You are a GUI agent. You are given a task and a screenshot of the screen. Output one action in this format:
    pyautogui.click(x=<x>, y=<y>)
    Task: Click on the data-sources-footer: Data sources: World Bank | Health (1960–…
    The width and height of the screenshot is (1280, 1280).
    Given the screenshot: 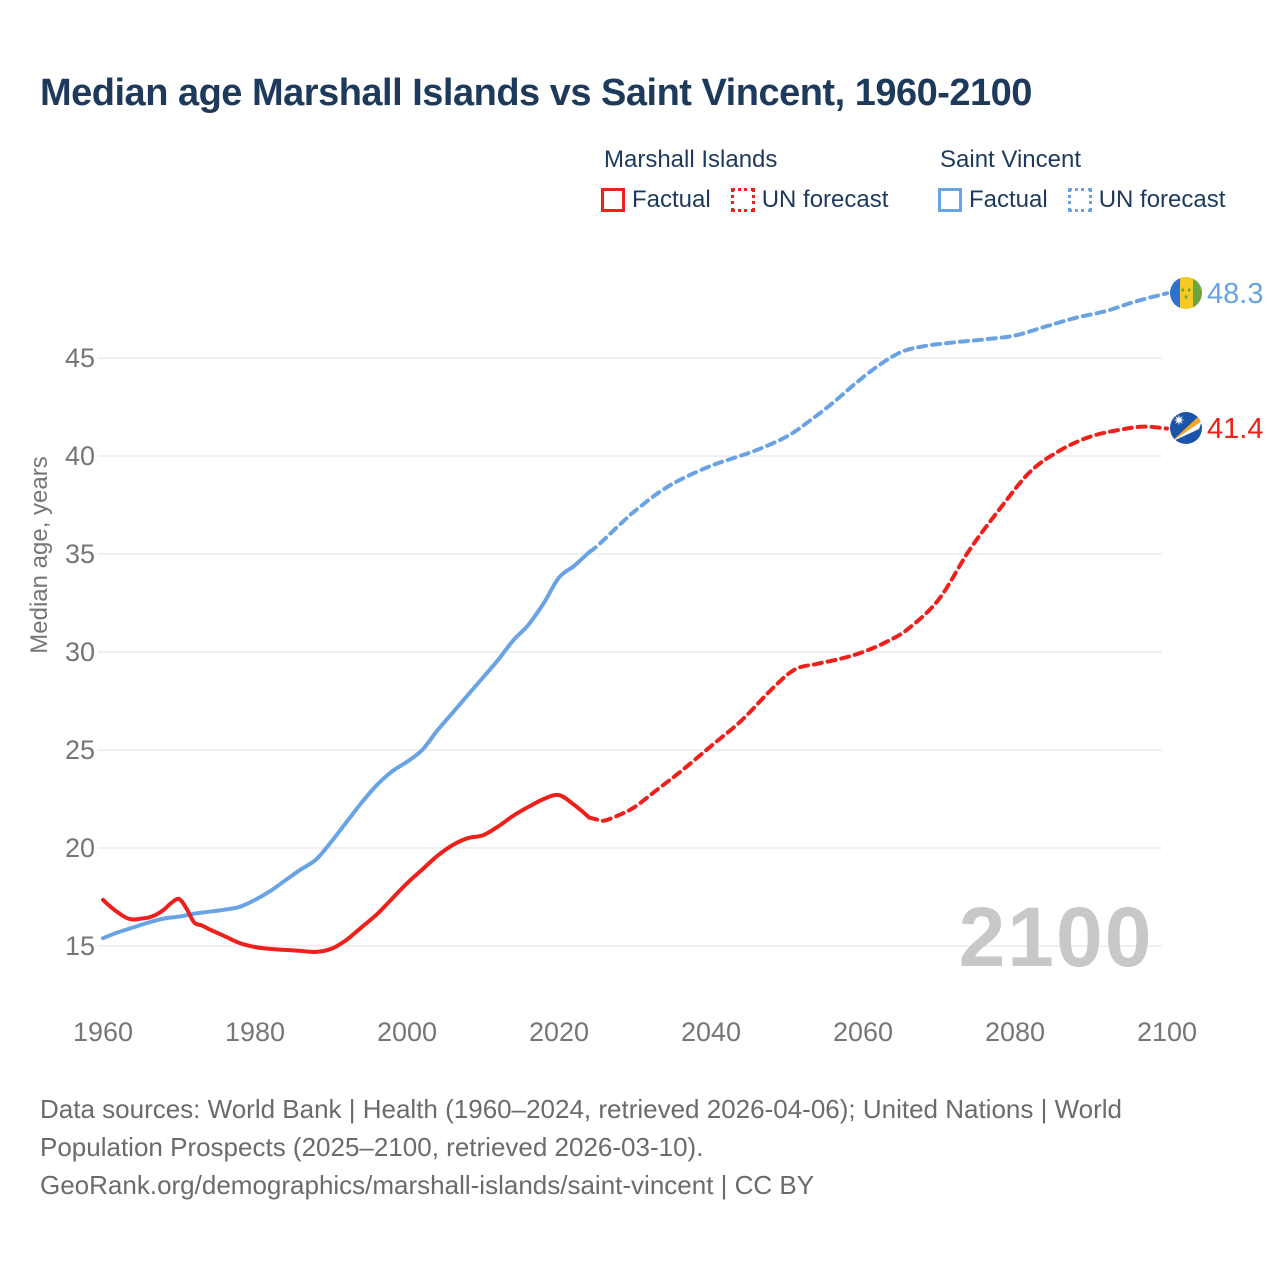 What is the action you would take?
    pyautogui.click(x=620, y=1147)
    